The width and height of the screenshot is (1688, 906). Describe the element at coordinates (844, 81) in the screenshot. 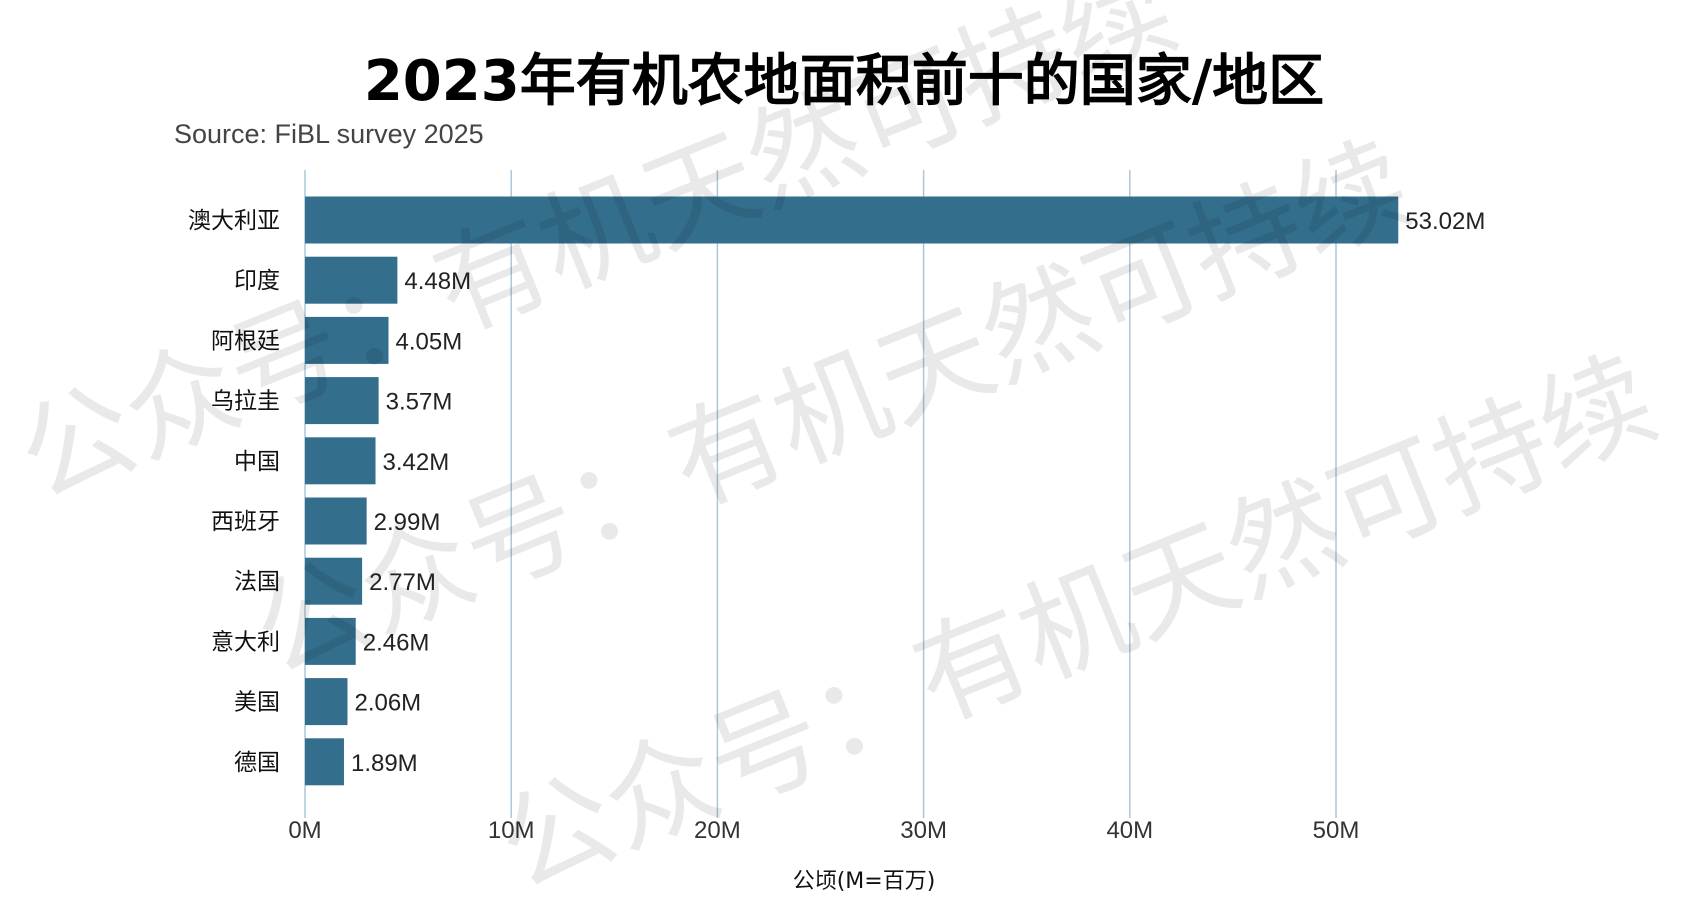

I see `chart-title: 2023年有机农地面积前十的国家/地区` at that location.